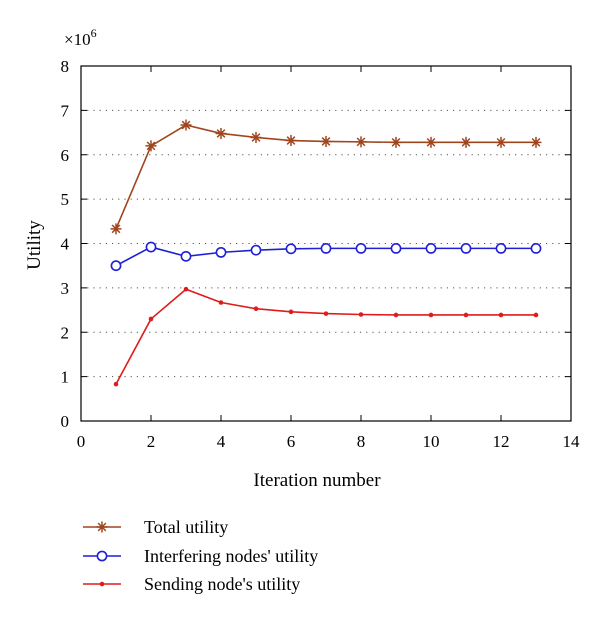  Describe the element at coordinates (291, 441) in the screenshot. I see `x-tick-label-6: 6` at that location.